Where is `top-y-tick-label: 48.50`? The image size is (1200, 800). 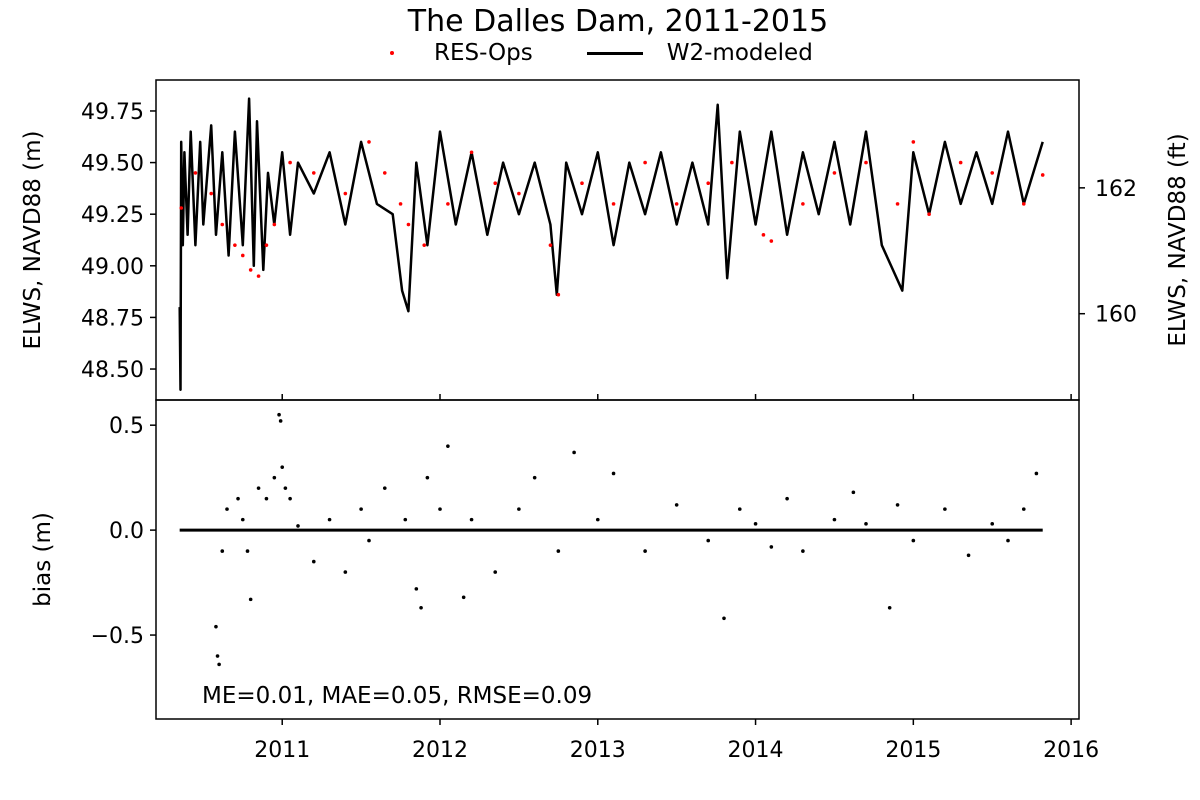
top-y-tick-label: 48.50 is located at coordinates (112, 370).